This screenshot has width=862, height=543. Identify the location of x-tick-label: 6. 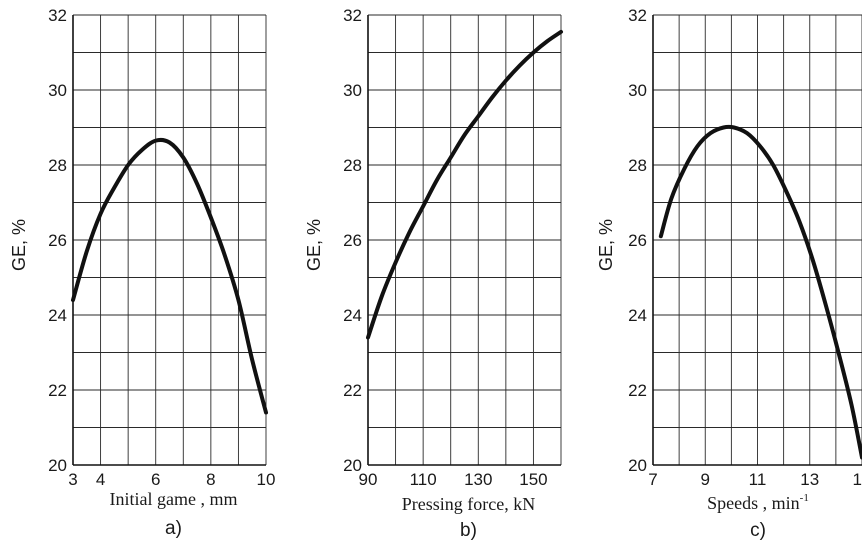
(155, 479).